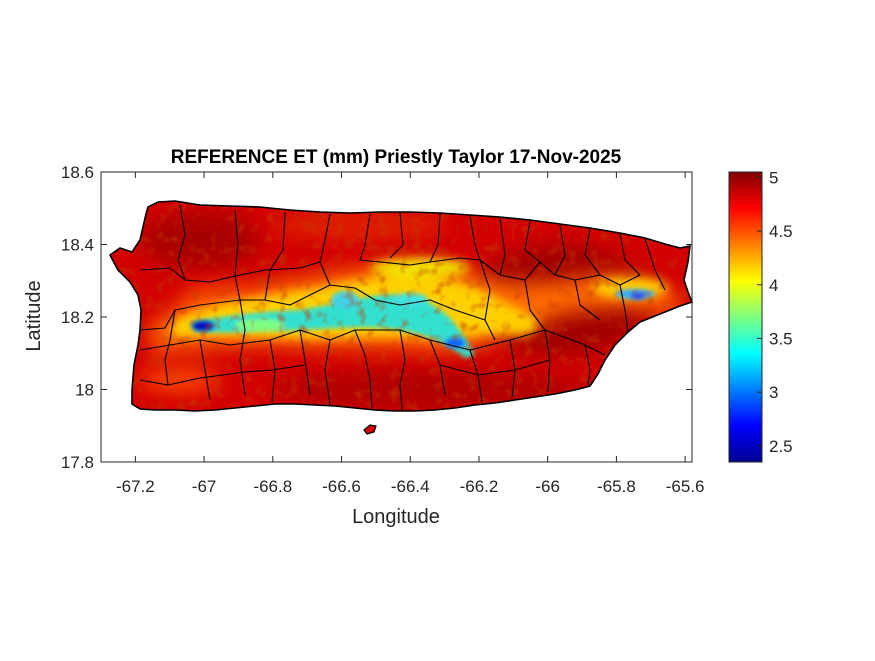 The image size is (875, 661). I want to click on x-tick-label: -67.2, so click(135, 486).